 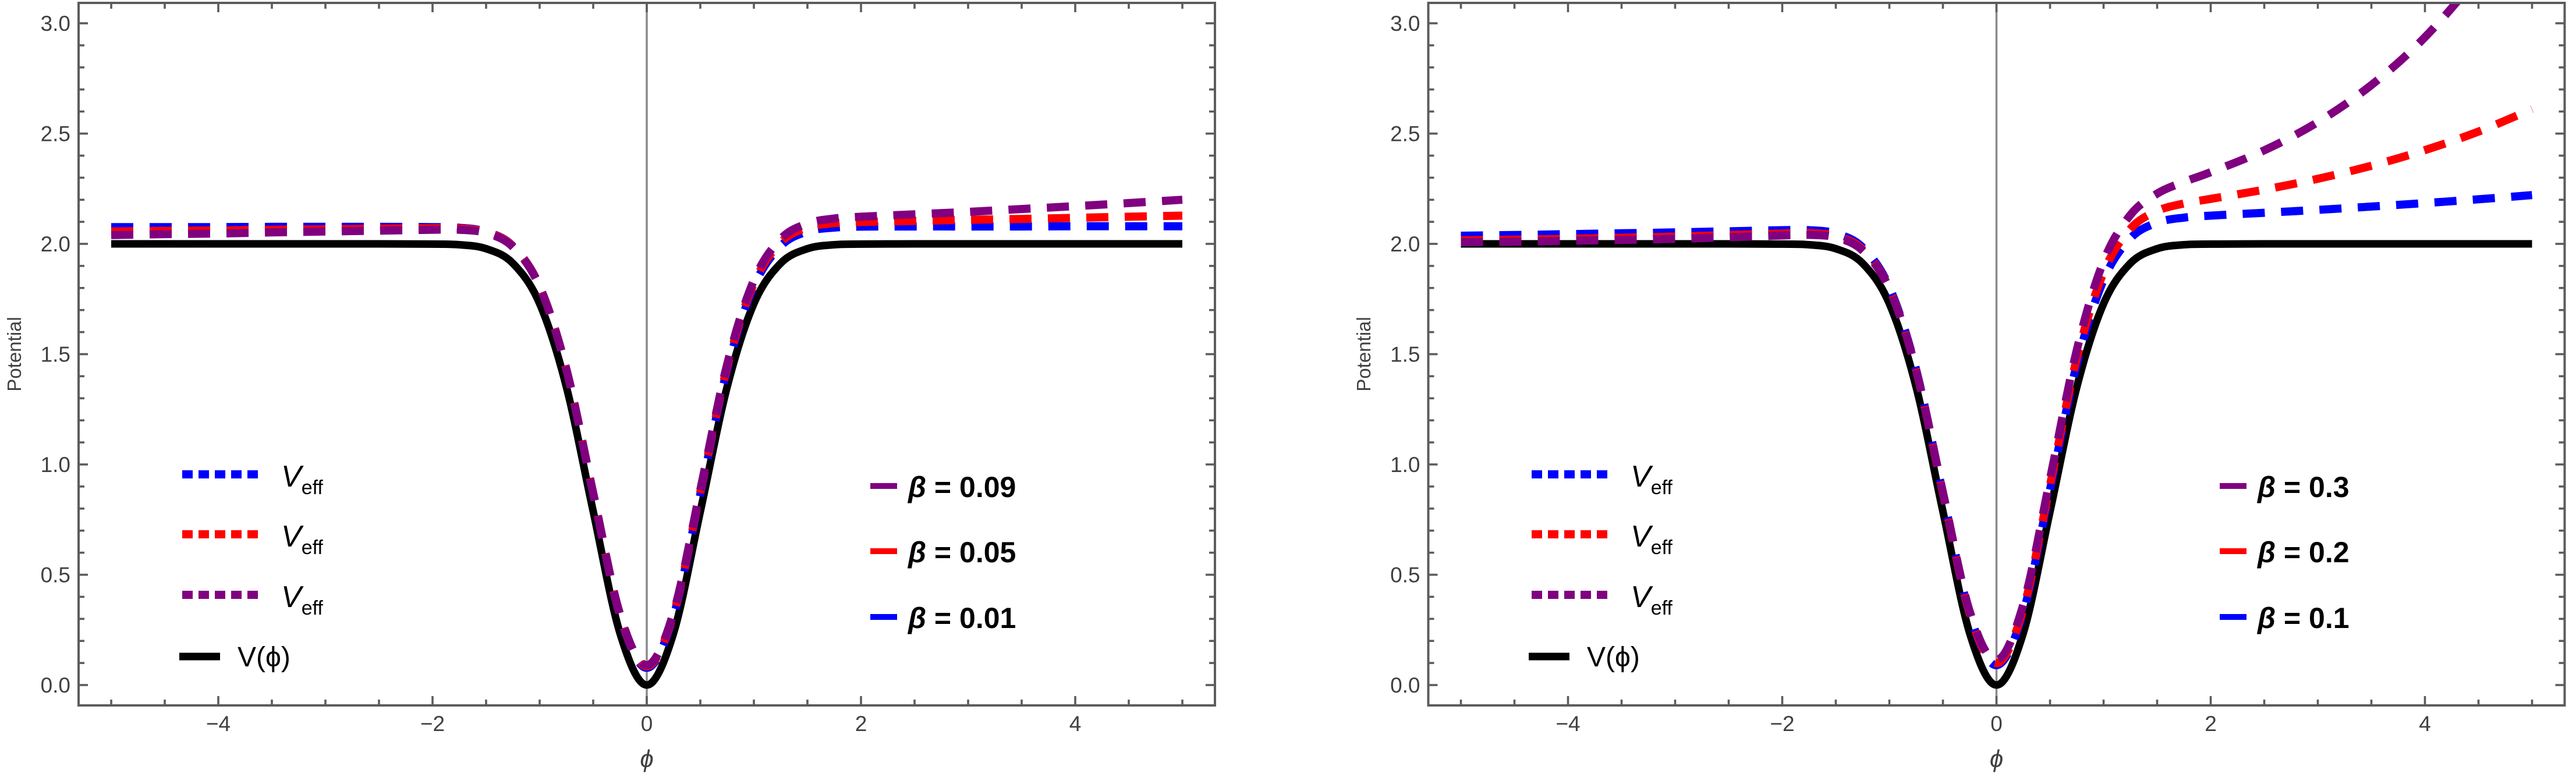 I want to click on legend-label-beta: β = 0.1, so click(x=2303, y=618).